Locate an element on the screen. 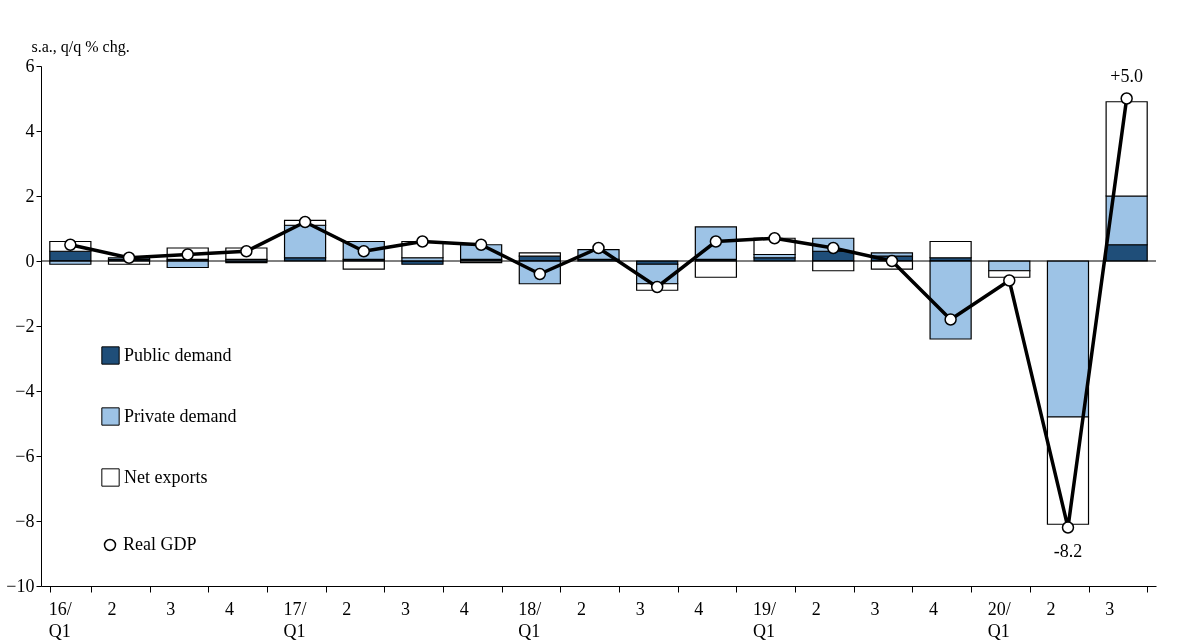  legend-label: Net exports is located at coordinates (166, 476).